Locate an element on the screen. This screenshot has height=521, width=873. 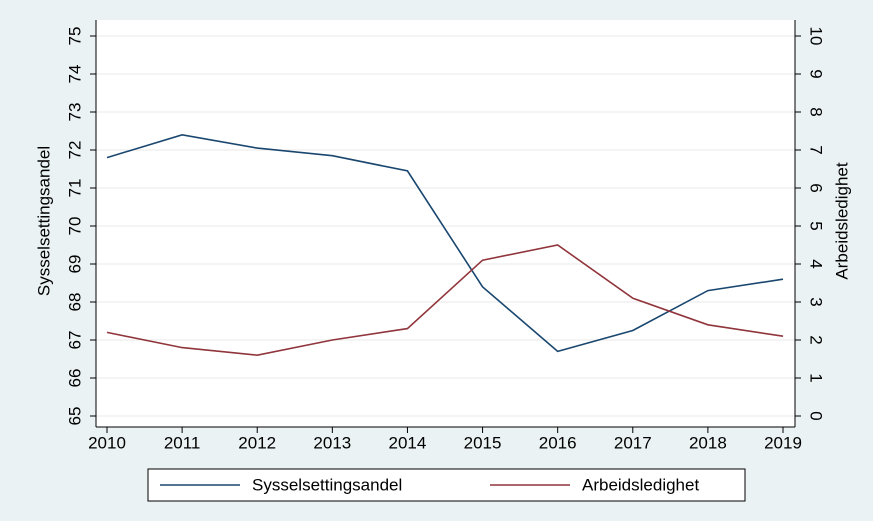
x-tick-label: 2019 is located at coordinates (783, 442).